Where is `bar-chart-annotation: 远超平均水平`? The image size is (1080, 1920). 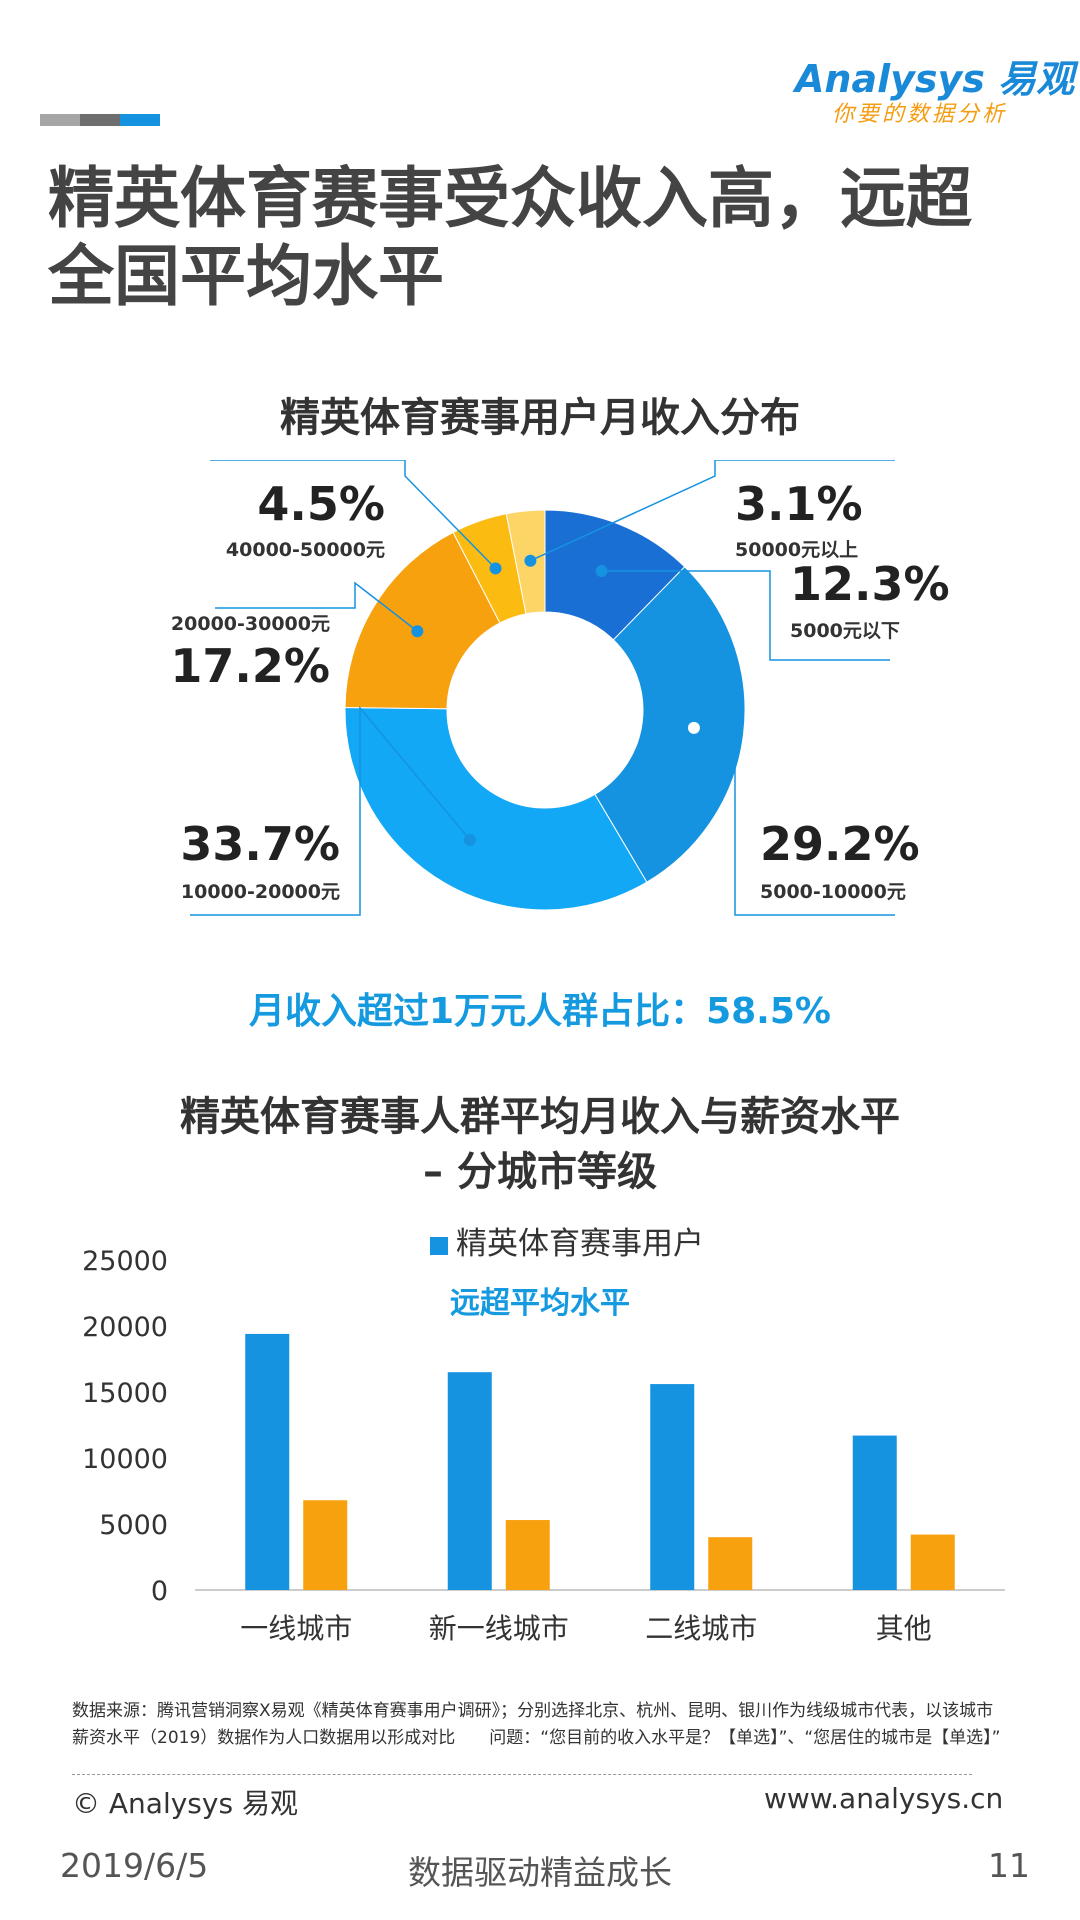
bar-chart-annotation: 远超平均水平 is located at coordinates (540, 1303).